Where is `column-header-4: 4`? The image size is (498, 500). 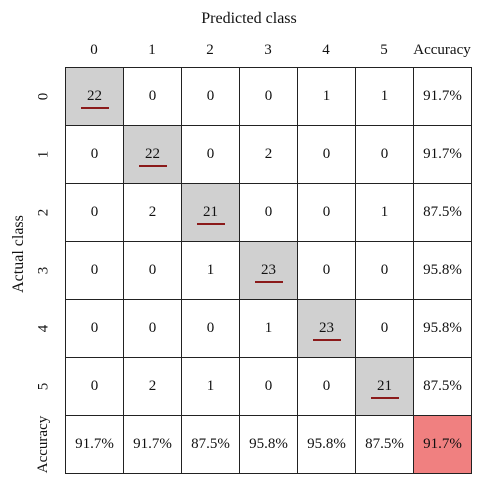
column-header-4: 4 is located at coordinates (326, 50).